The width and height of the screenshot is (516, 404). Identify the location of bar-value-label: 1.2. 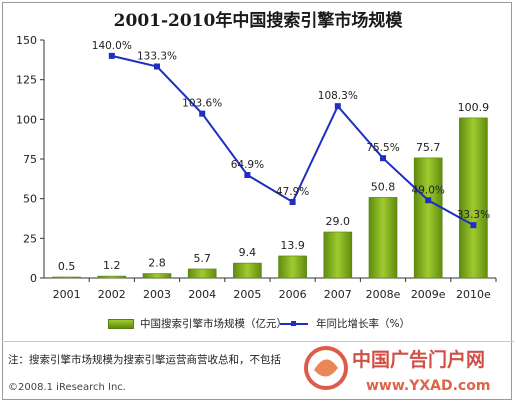
(112, 265).